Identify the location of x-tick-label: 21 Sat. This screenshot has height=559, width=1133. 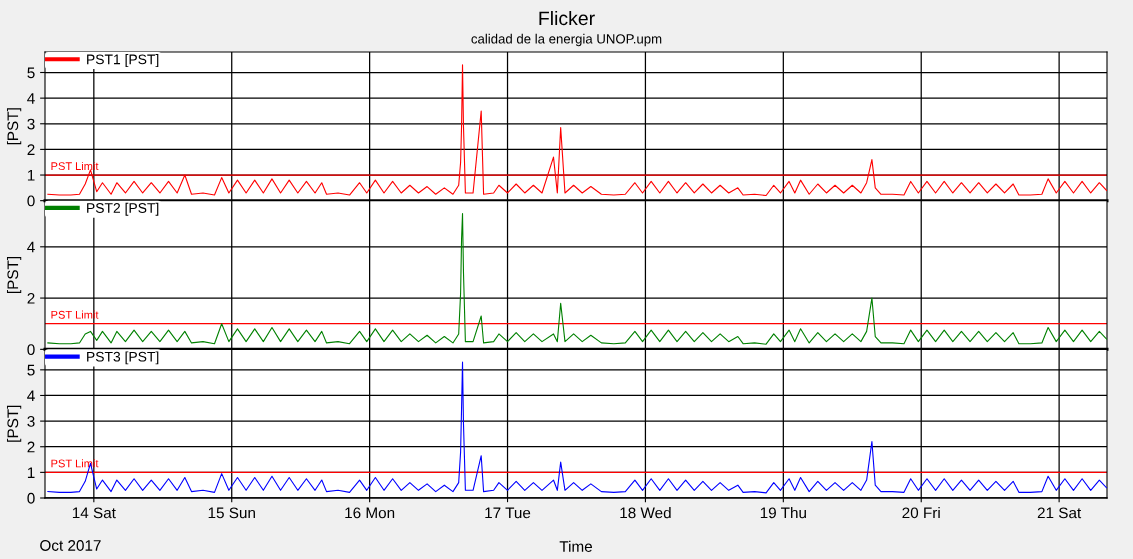
(1059, 513).